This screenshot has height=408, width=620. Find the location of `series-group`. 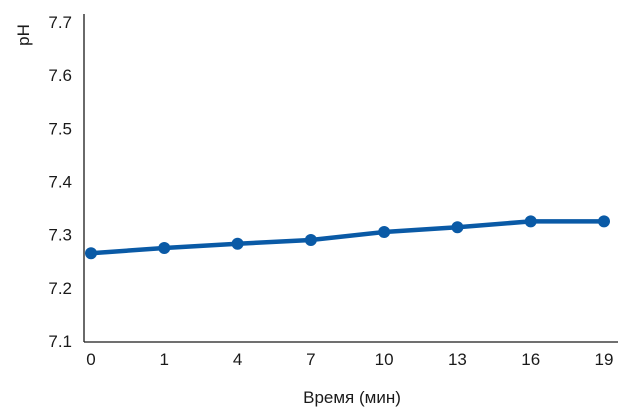

series-group is located at coordinates (347, 237).